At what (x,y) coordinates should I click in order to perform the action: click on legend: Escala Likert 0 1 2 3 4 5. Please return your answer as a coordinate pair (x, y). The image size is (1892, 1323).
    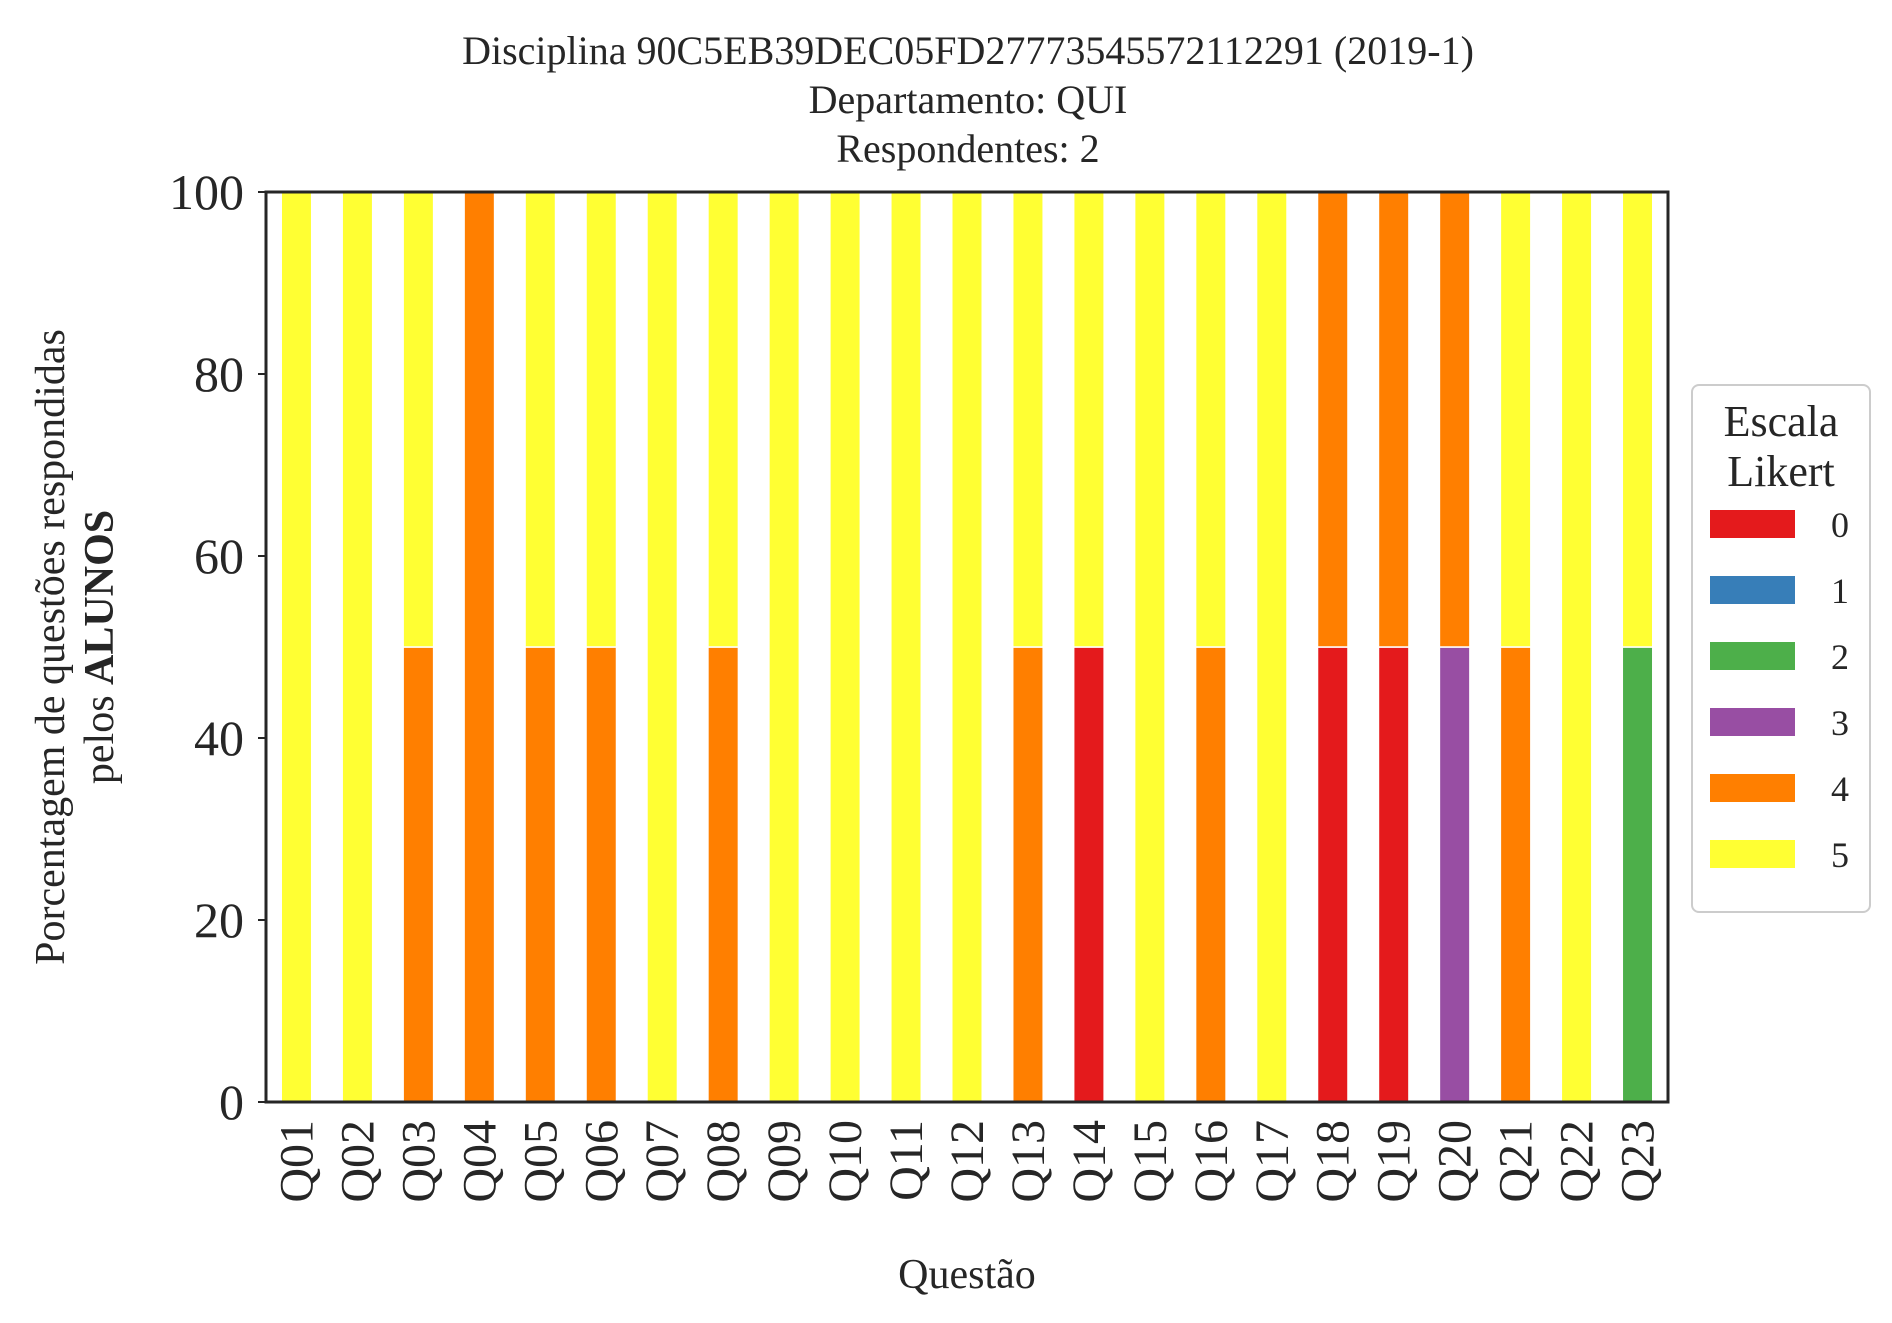
    Looking at the image, I should click on (1781, 648).